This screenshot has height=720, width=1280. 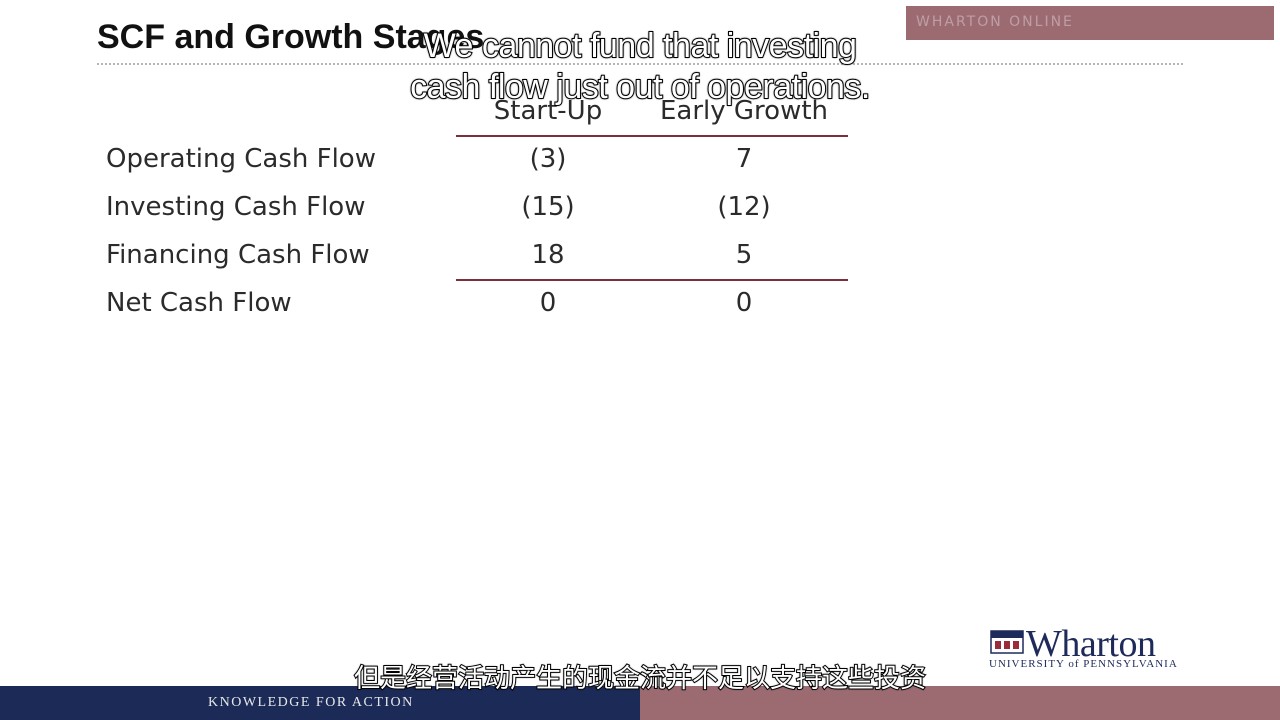 What do you see at coordinates (960, 703) in the screenshot?
I see `footer-bar-maroon` at bounding box center [960, 703].